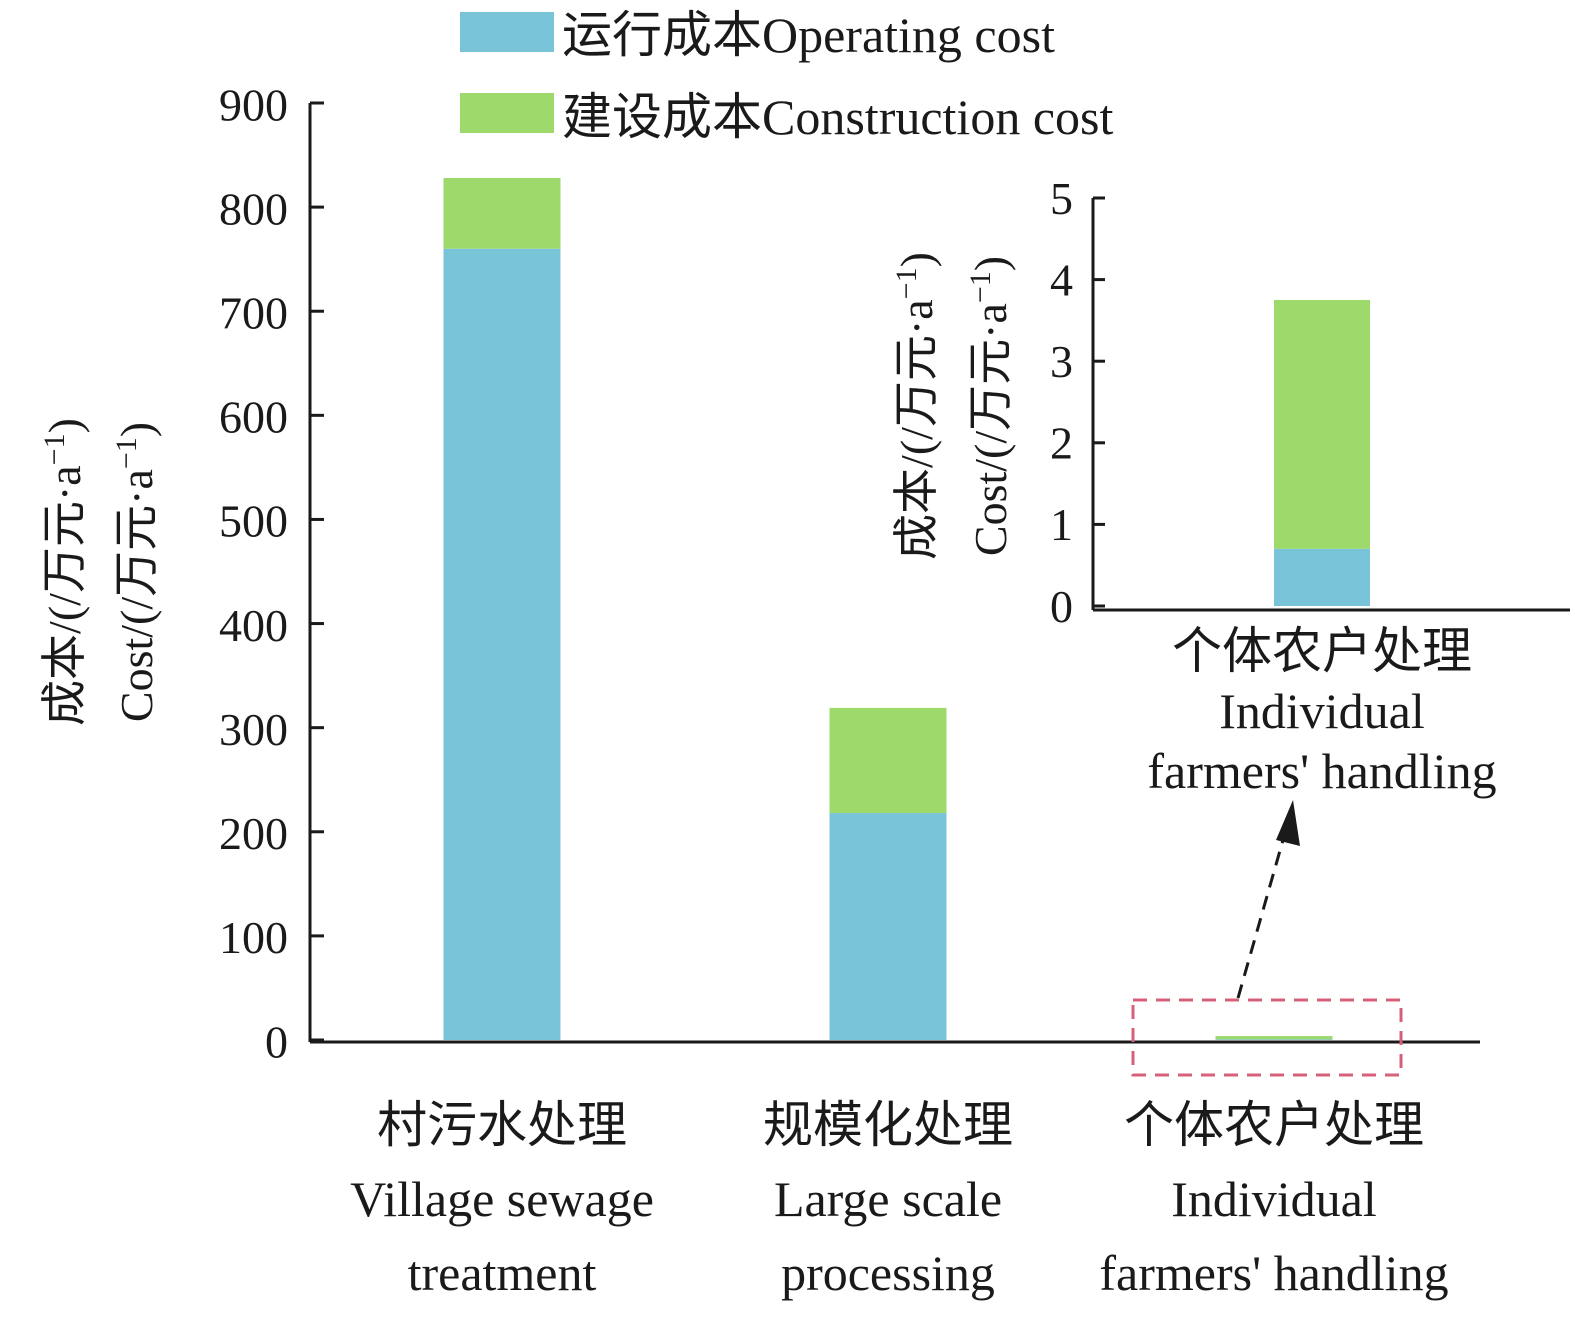 Image resolution: width=1575 pixels, height=1325 pixels. I want to click on main-y-ticks: 0 100 200 300 400 500 600 700 800 900, so click(271, 573).